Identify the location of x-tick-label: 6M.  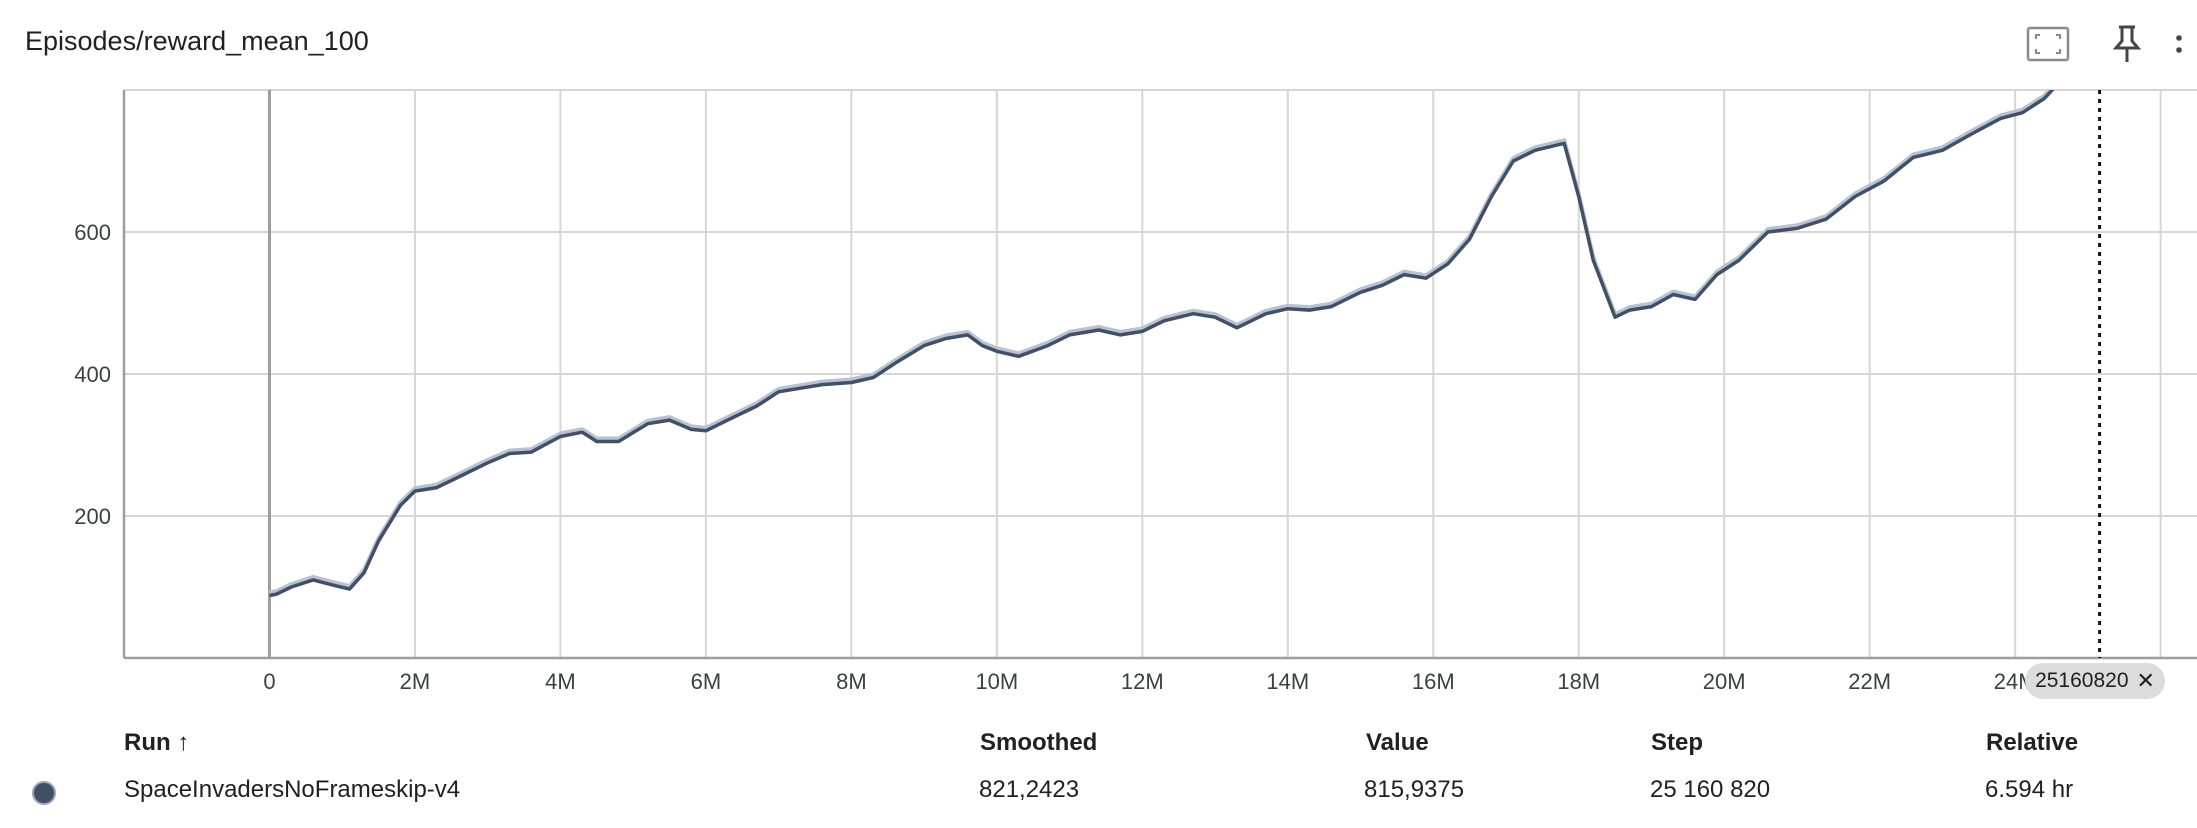
(706, 681).